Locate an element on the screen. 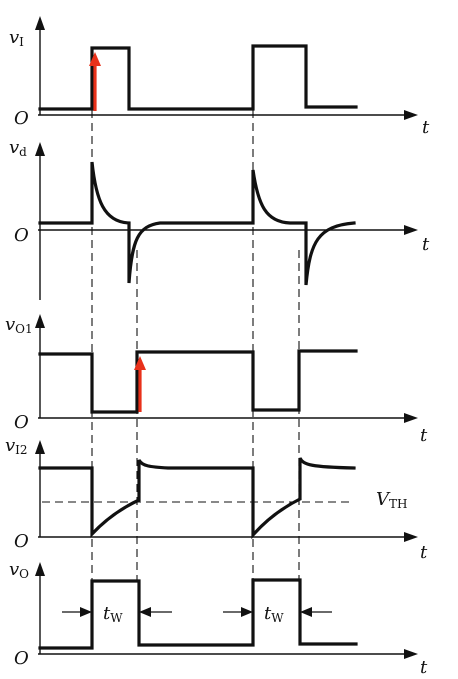  vi-x-arrow is located at coordinates (411, 115).